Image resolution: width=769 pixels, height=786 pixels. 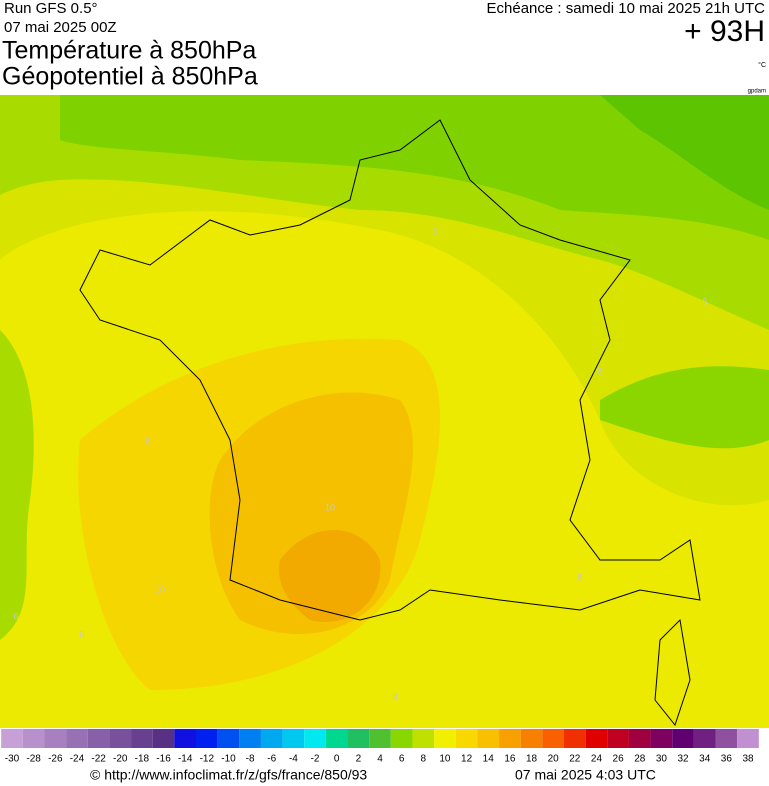 I want to click on colorbar-label: 30, so click(x=662, y=759).